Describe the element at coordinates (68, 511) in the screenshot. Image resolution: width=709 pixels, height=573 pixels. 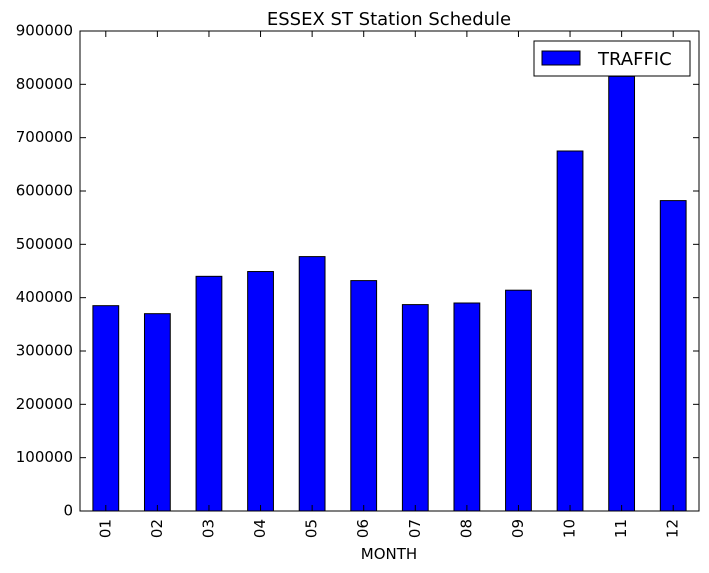
I see `y-tick-label-0: 0` at that location.